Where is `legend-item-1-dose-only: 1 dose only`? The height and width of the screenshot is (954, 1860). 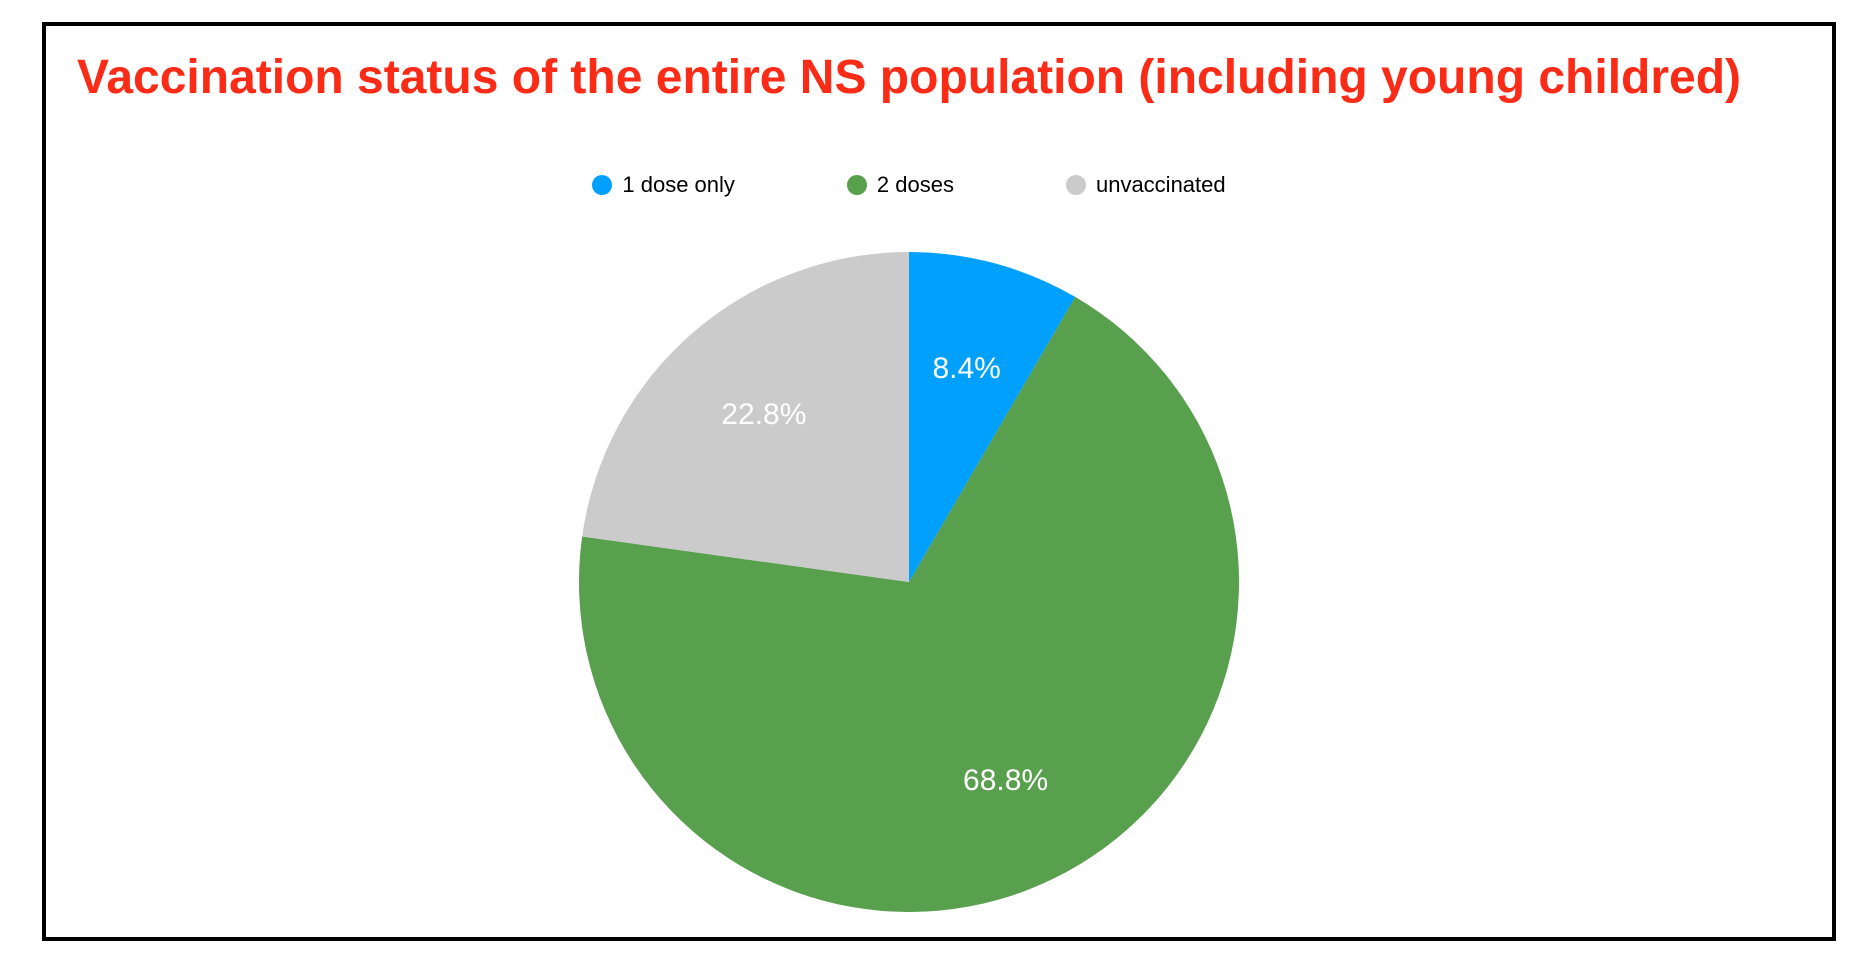 legend-item-1-dose-only: 1 dose only is located at coordinates (663, 185).